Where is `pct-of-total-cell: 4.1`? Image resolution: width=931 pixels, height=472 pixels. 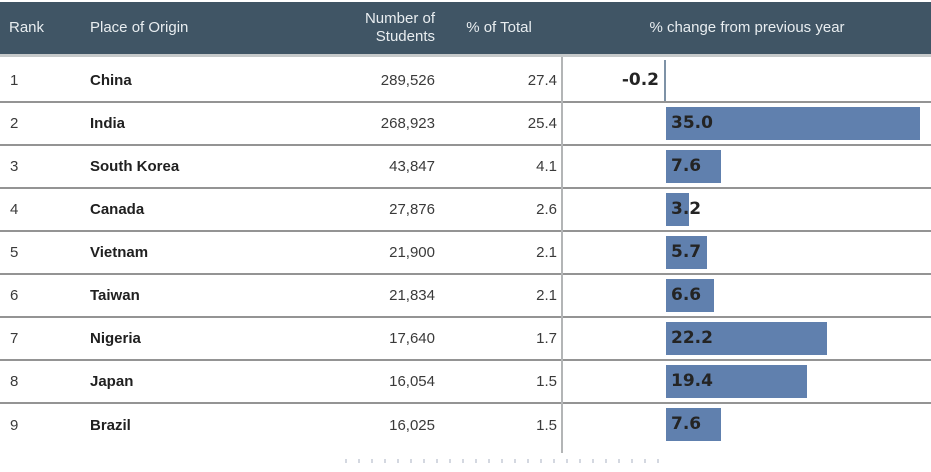
pct-of-total-cell: 4.1 is located at coordinates (546, 166).